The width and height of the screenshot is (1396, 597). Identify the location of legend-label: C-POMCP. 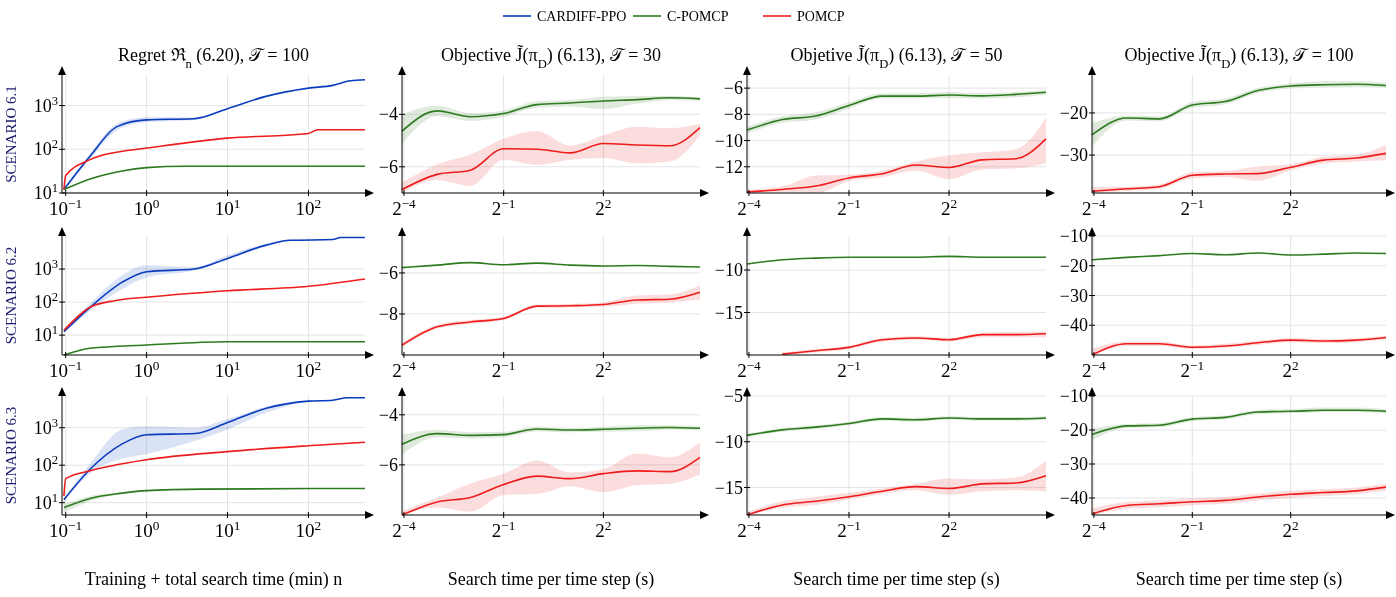
(698, 16).